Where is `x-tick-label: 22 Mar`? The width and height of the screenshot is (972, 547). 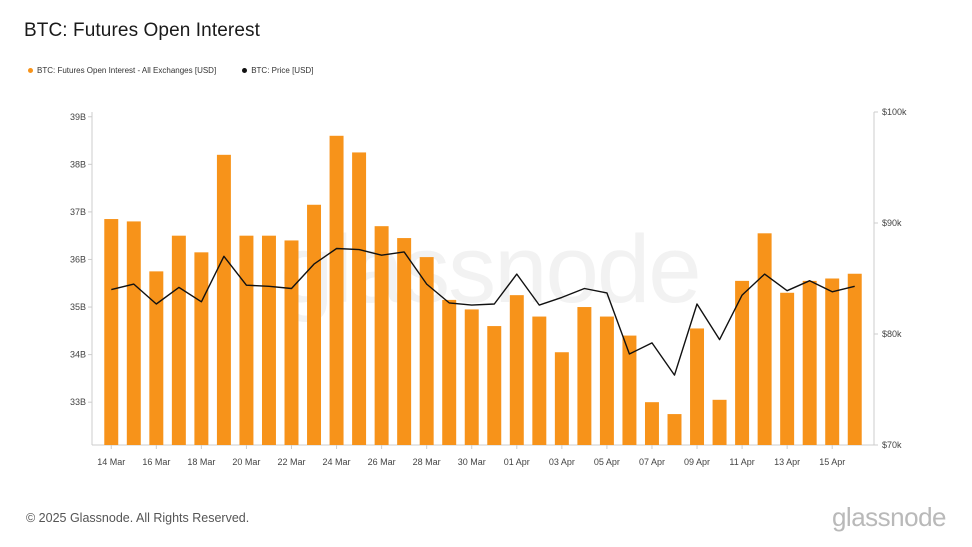 x-tick-label: 22 Mar is located at coordinates (291, 462).